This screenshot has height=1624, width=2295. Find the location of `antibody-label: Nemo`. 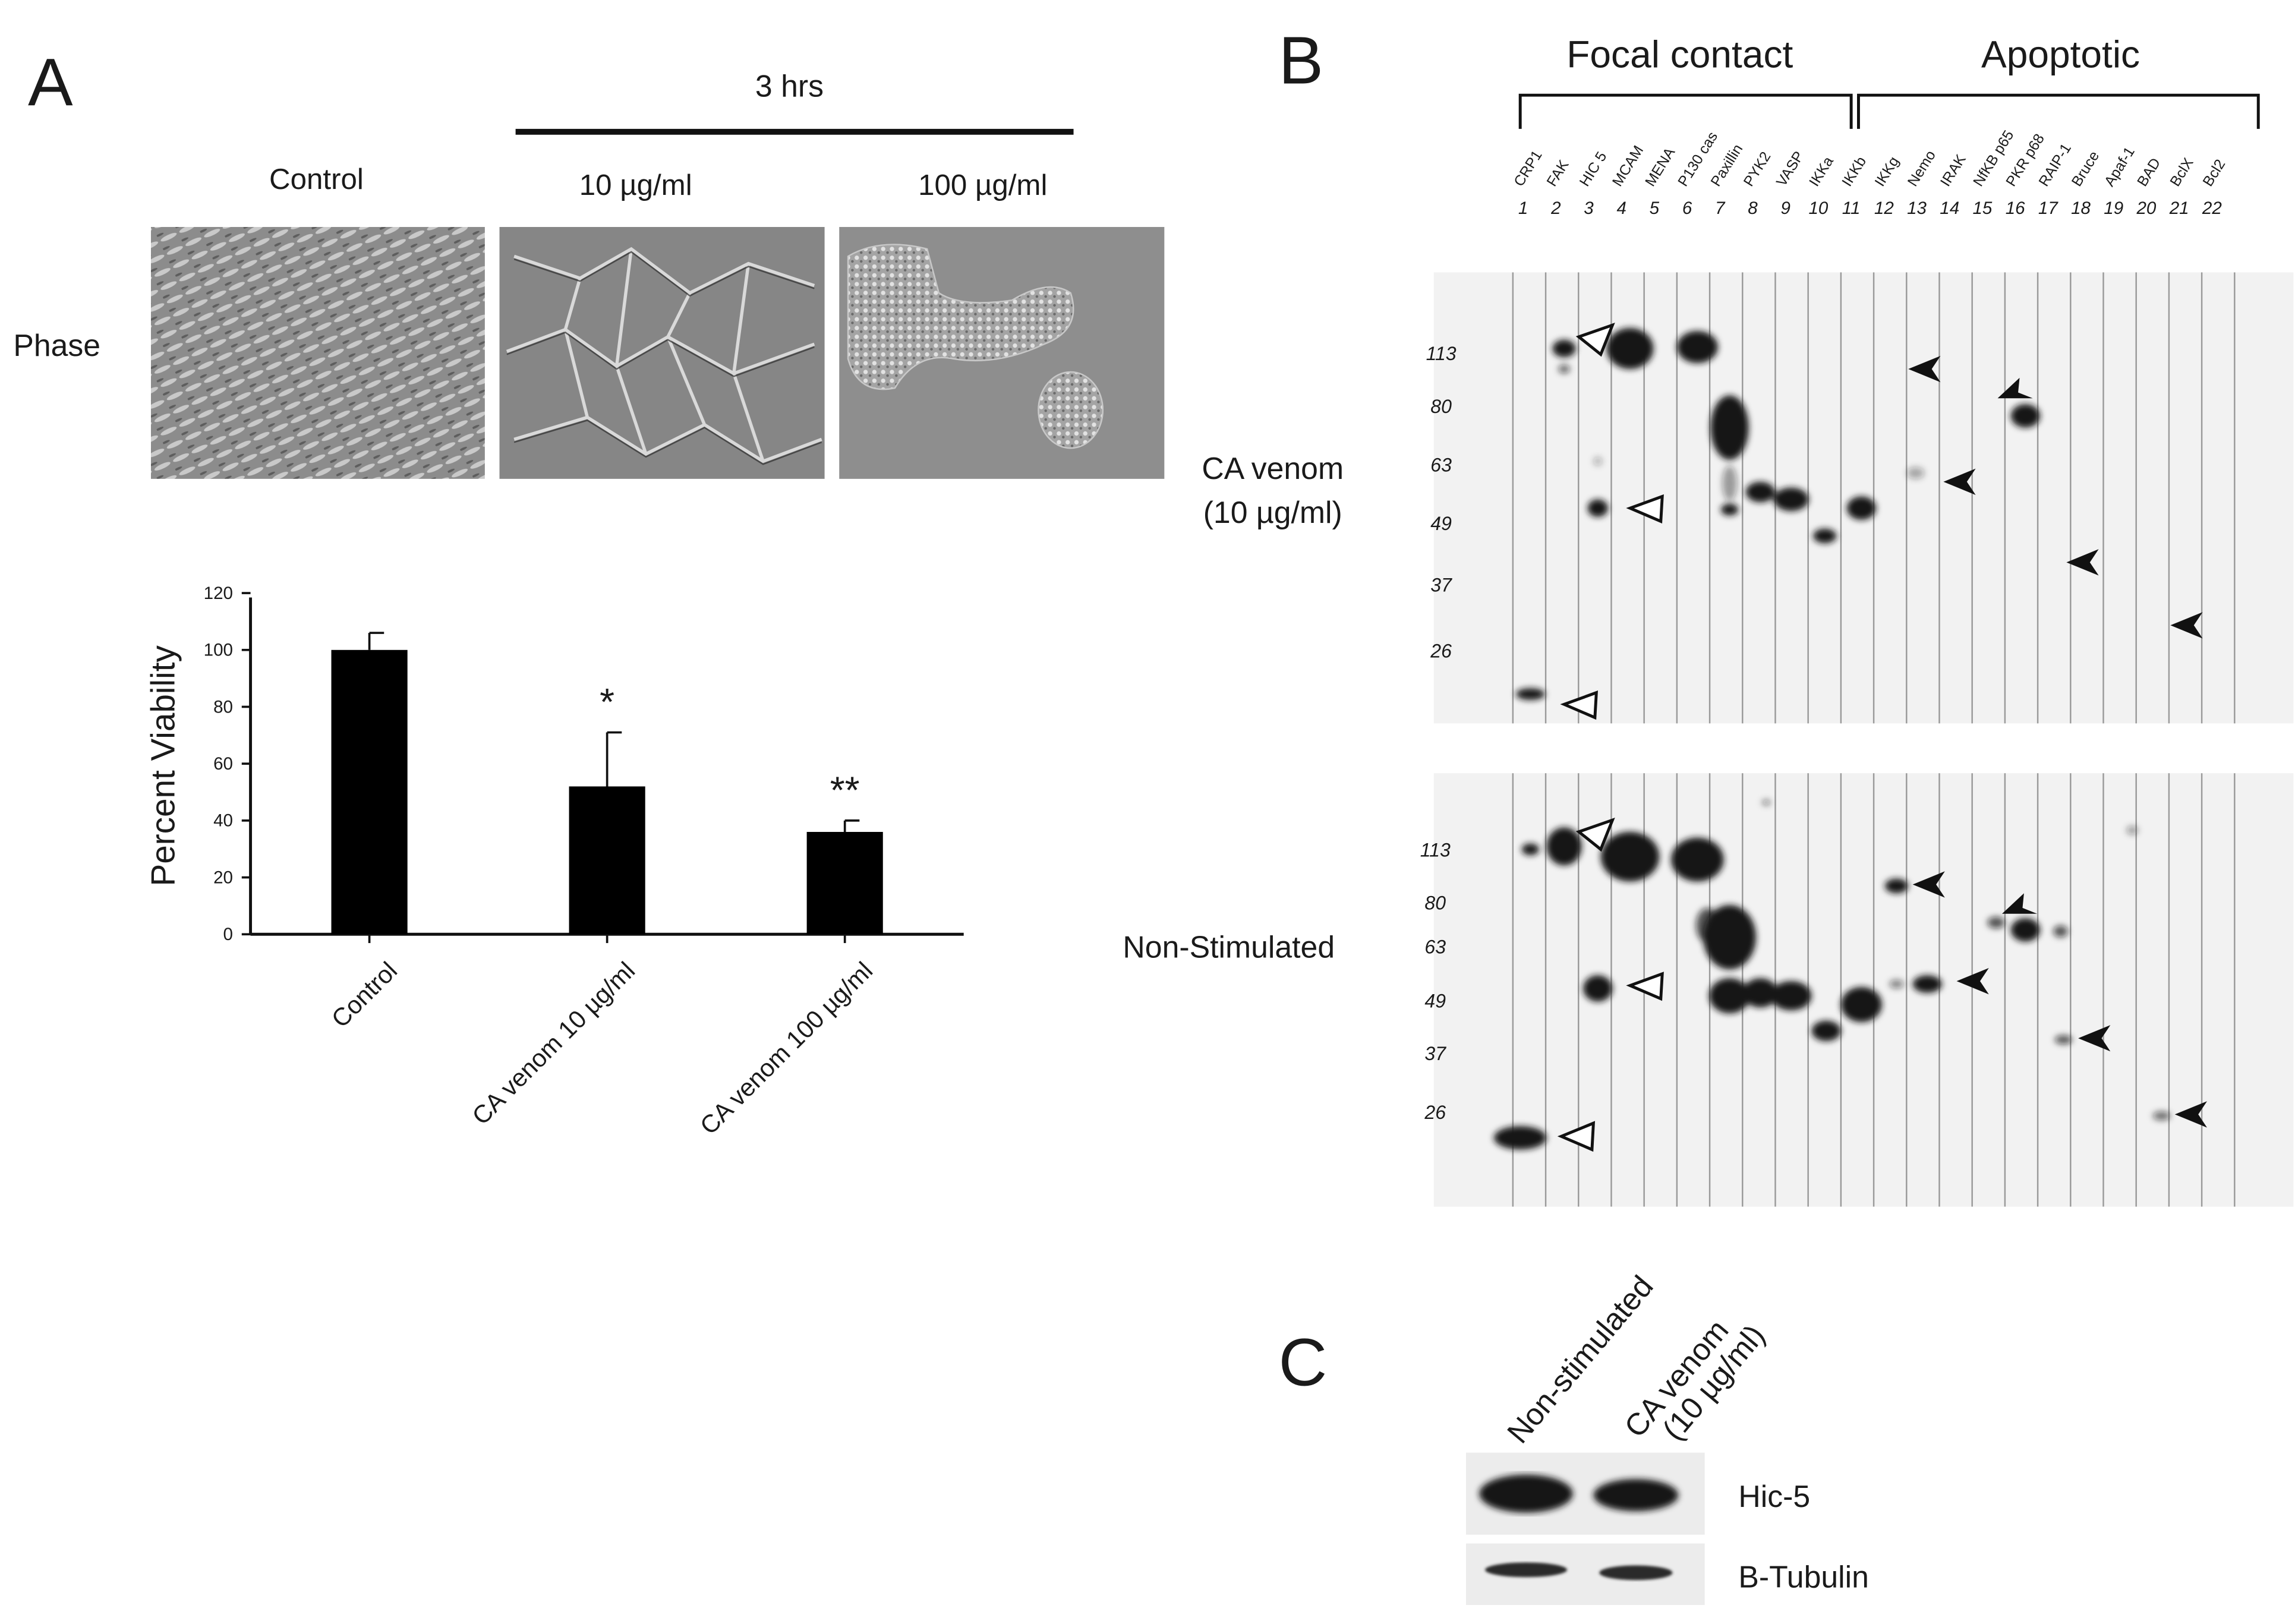

antibody-label: Nemo is located at coordinates (1922, 169).